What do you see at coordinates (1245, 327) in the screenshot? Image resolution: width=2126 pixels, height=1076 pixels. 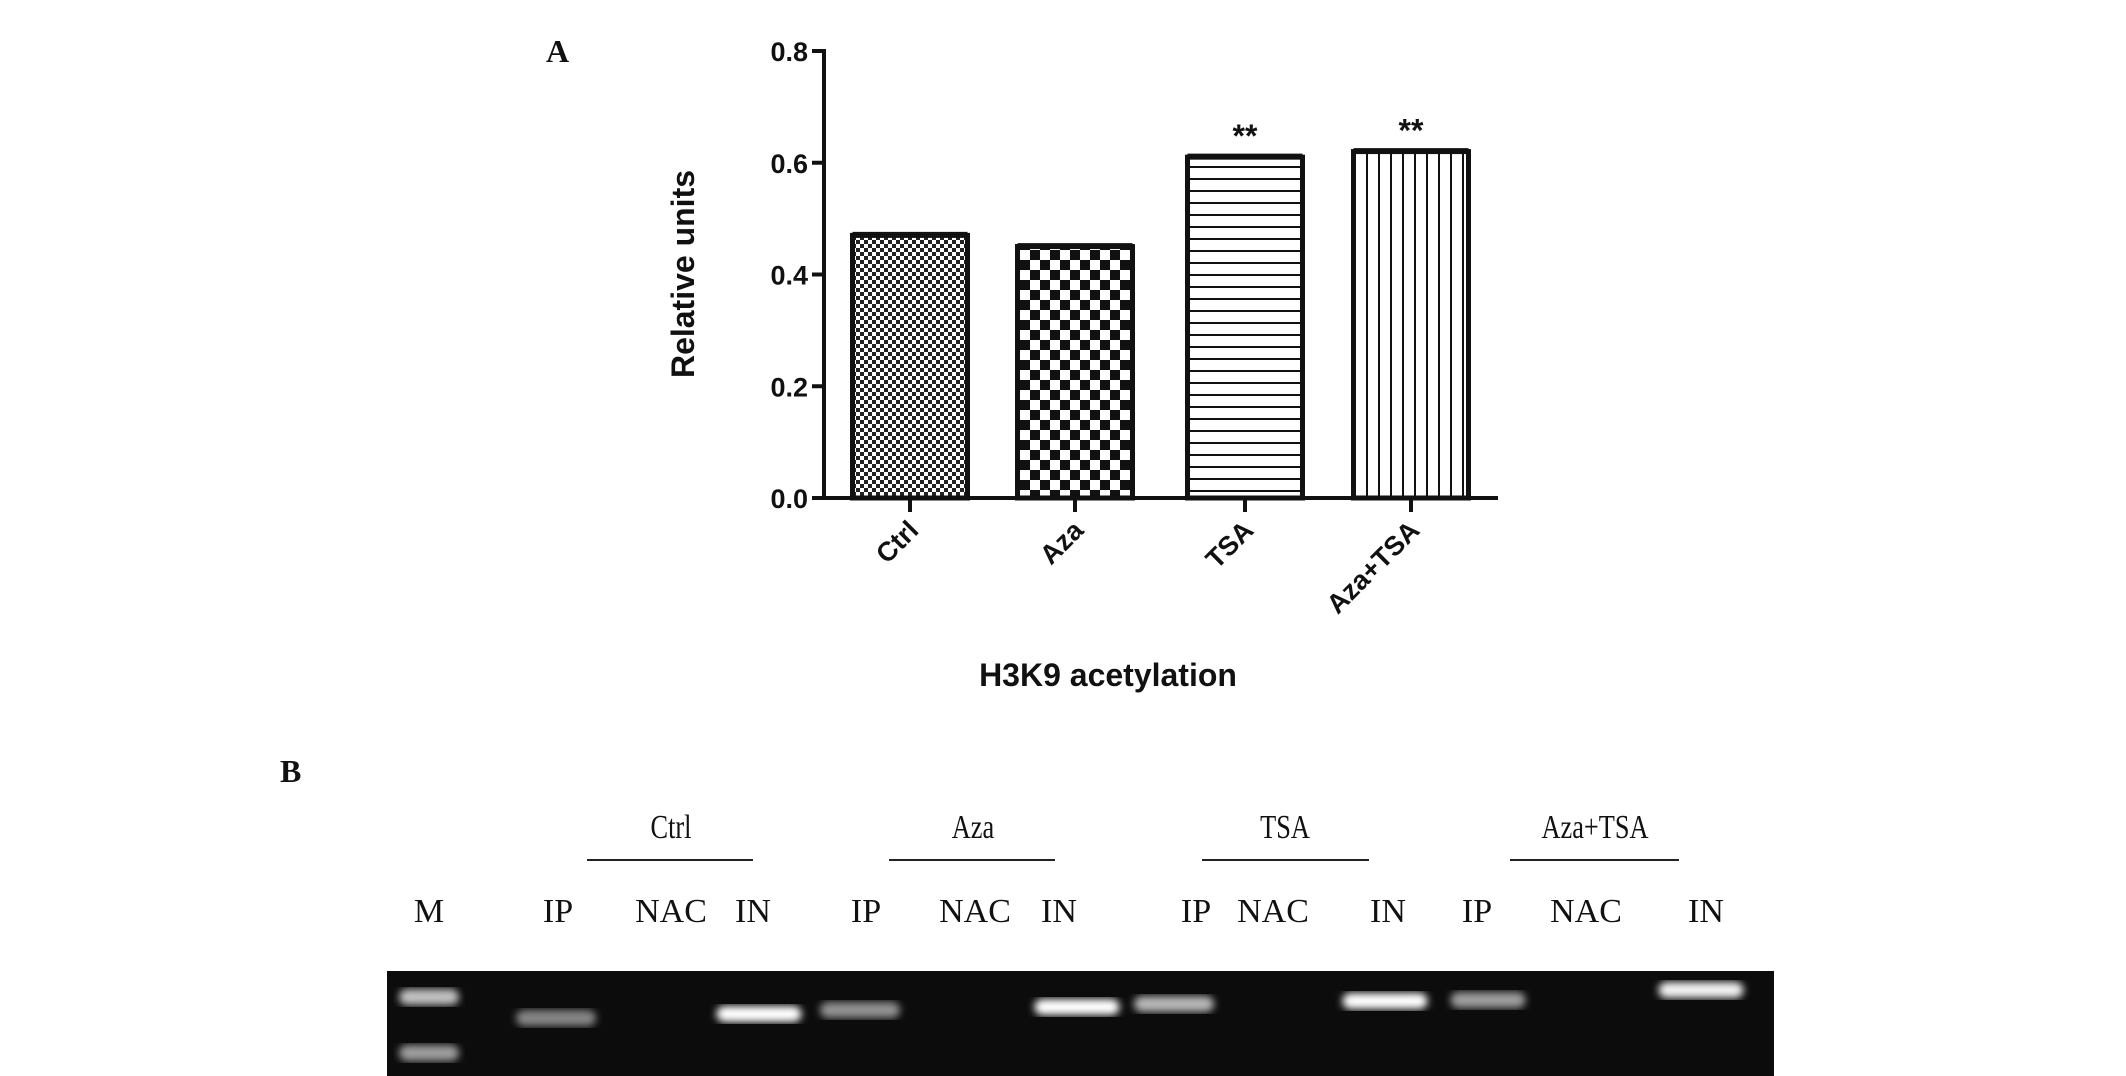 I see `bar-tsa` at bounding box center [1245, 327].